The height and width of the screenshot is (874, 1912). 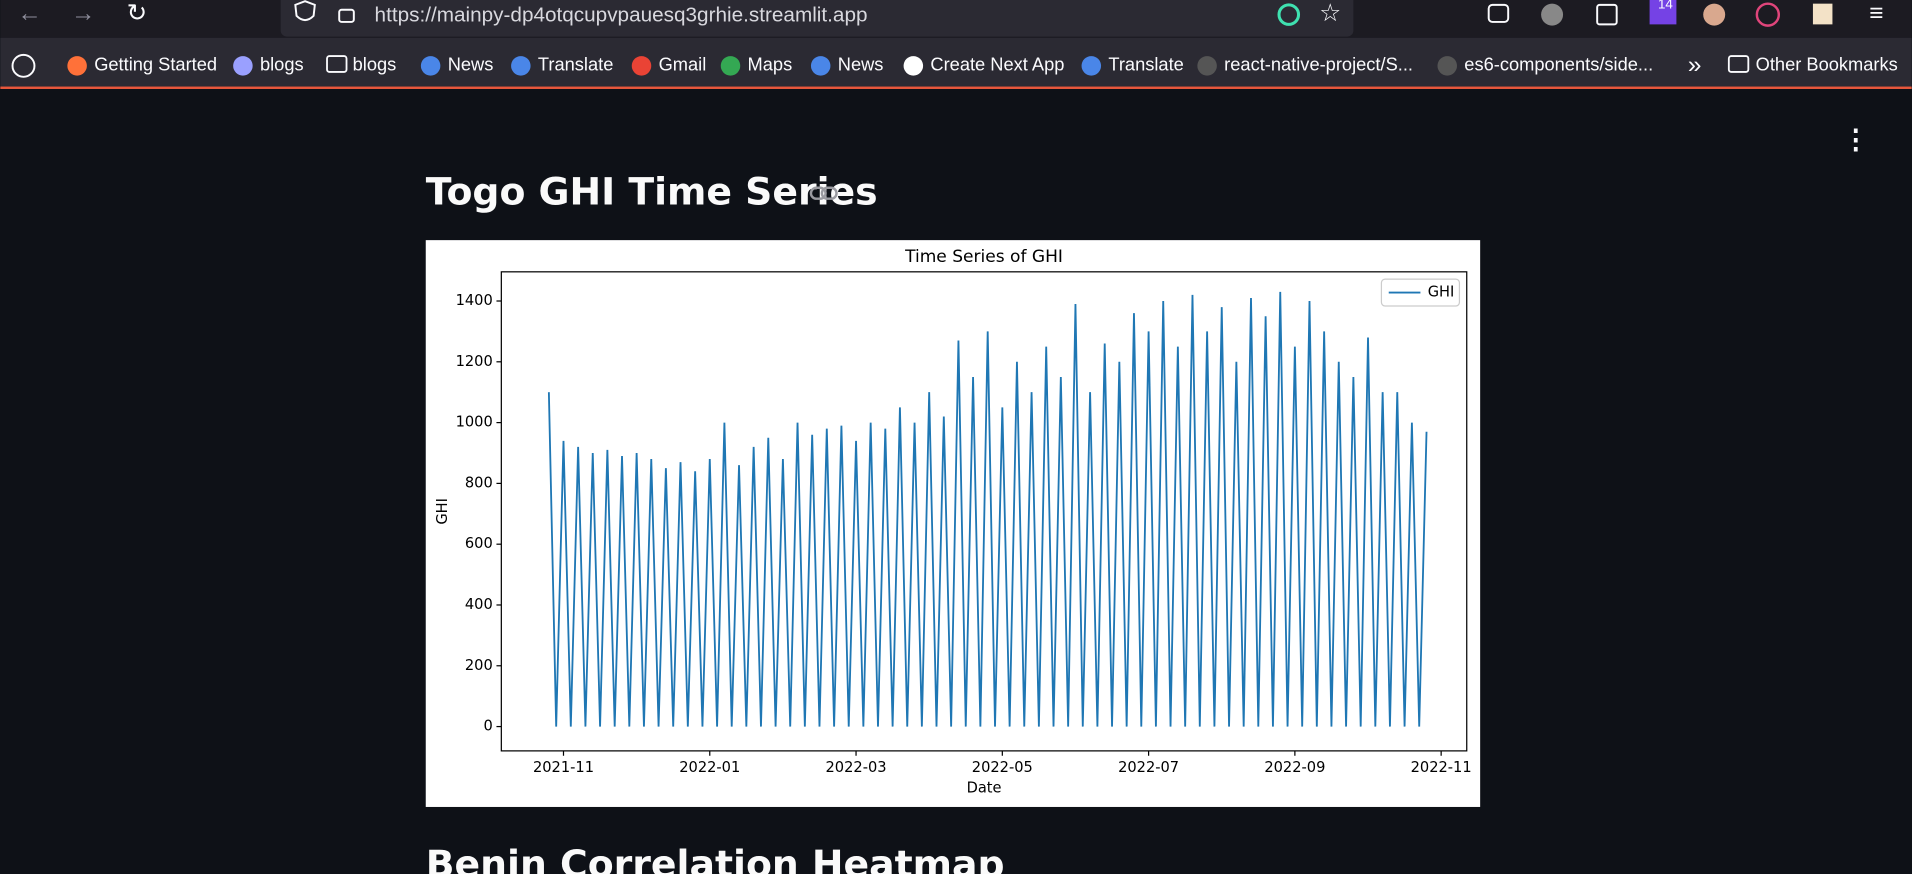 What do you see at coordinates (479, 482) in the screenshot?
I see `y-tick-label: 800` at bounding box center [479, 482].